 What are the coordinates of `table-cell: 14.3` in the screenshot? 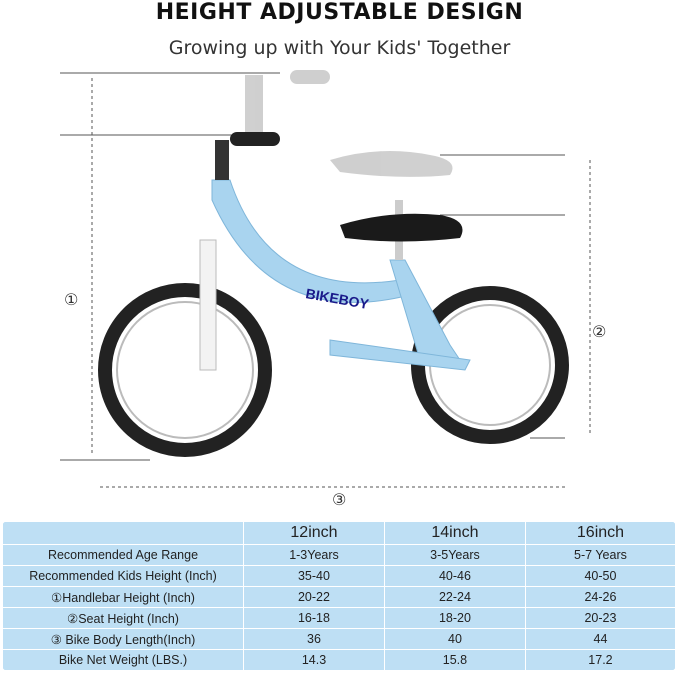 It's located at (314, 660).